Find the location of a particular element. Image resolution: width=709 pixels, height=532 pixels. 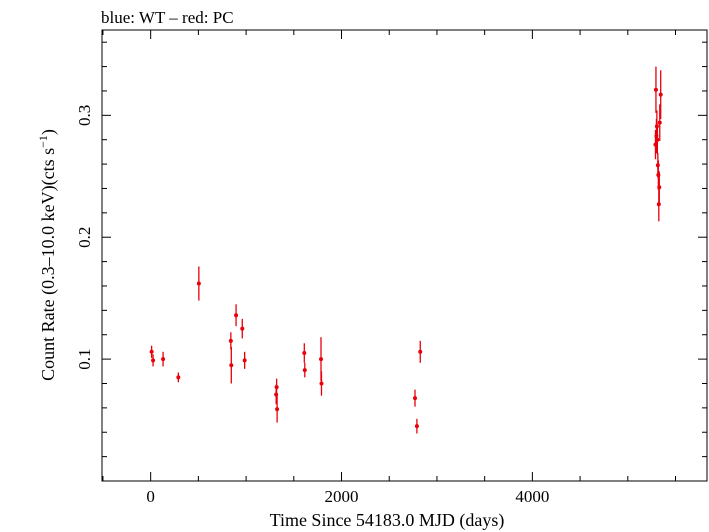

y-tick-label: 0.2 is located at coordinates (84, 237).